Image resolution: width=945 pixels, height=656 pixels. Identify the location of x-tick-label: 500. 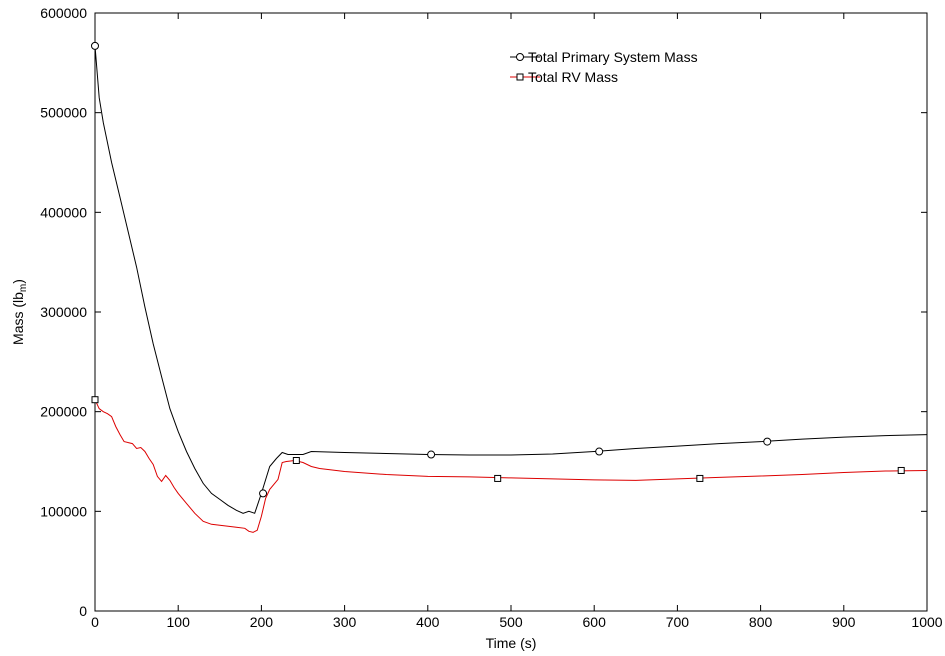
(511, 622).